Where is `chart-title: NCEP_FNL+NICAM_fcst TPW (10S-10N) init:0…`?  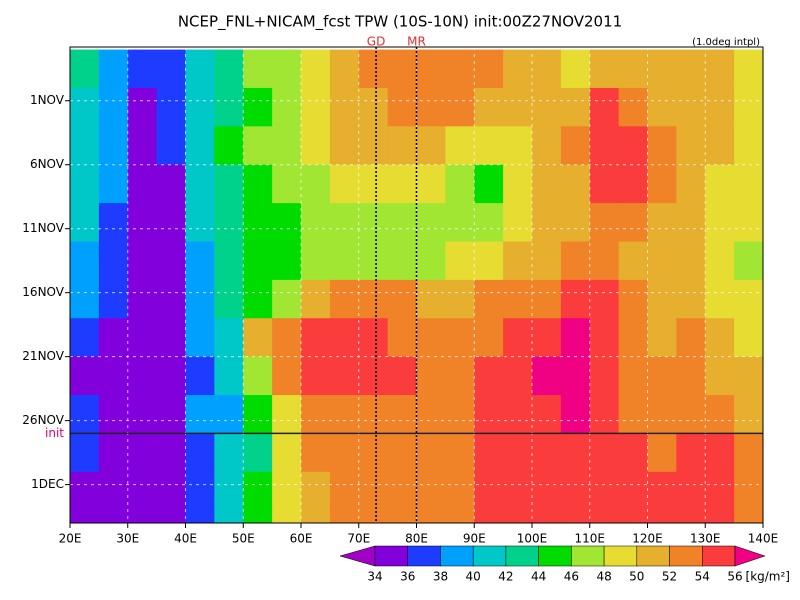 chart-title: NCEP_FNL+NICAM_fcst TPW (10S-10N) init:0… is located at coordinates (400, 22).